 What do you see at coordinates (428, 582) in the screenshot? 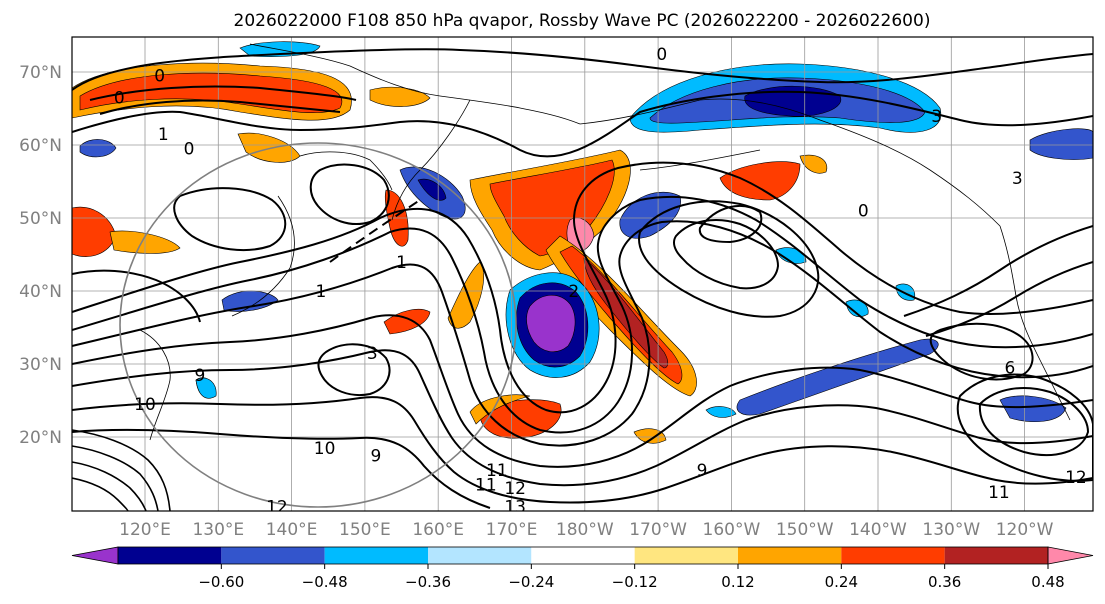
I see `colorbar-tick-label: −0.36` at bounding box center [428, 582].